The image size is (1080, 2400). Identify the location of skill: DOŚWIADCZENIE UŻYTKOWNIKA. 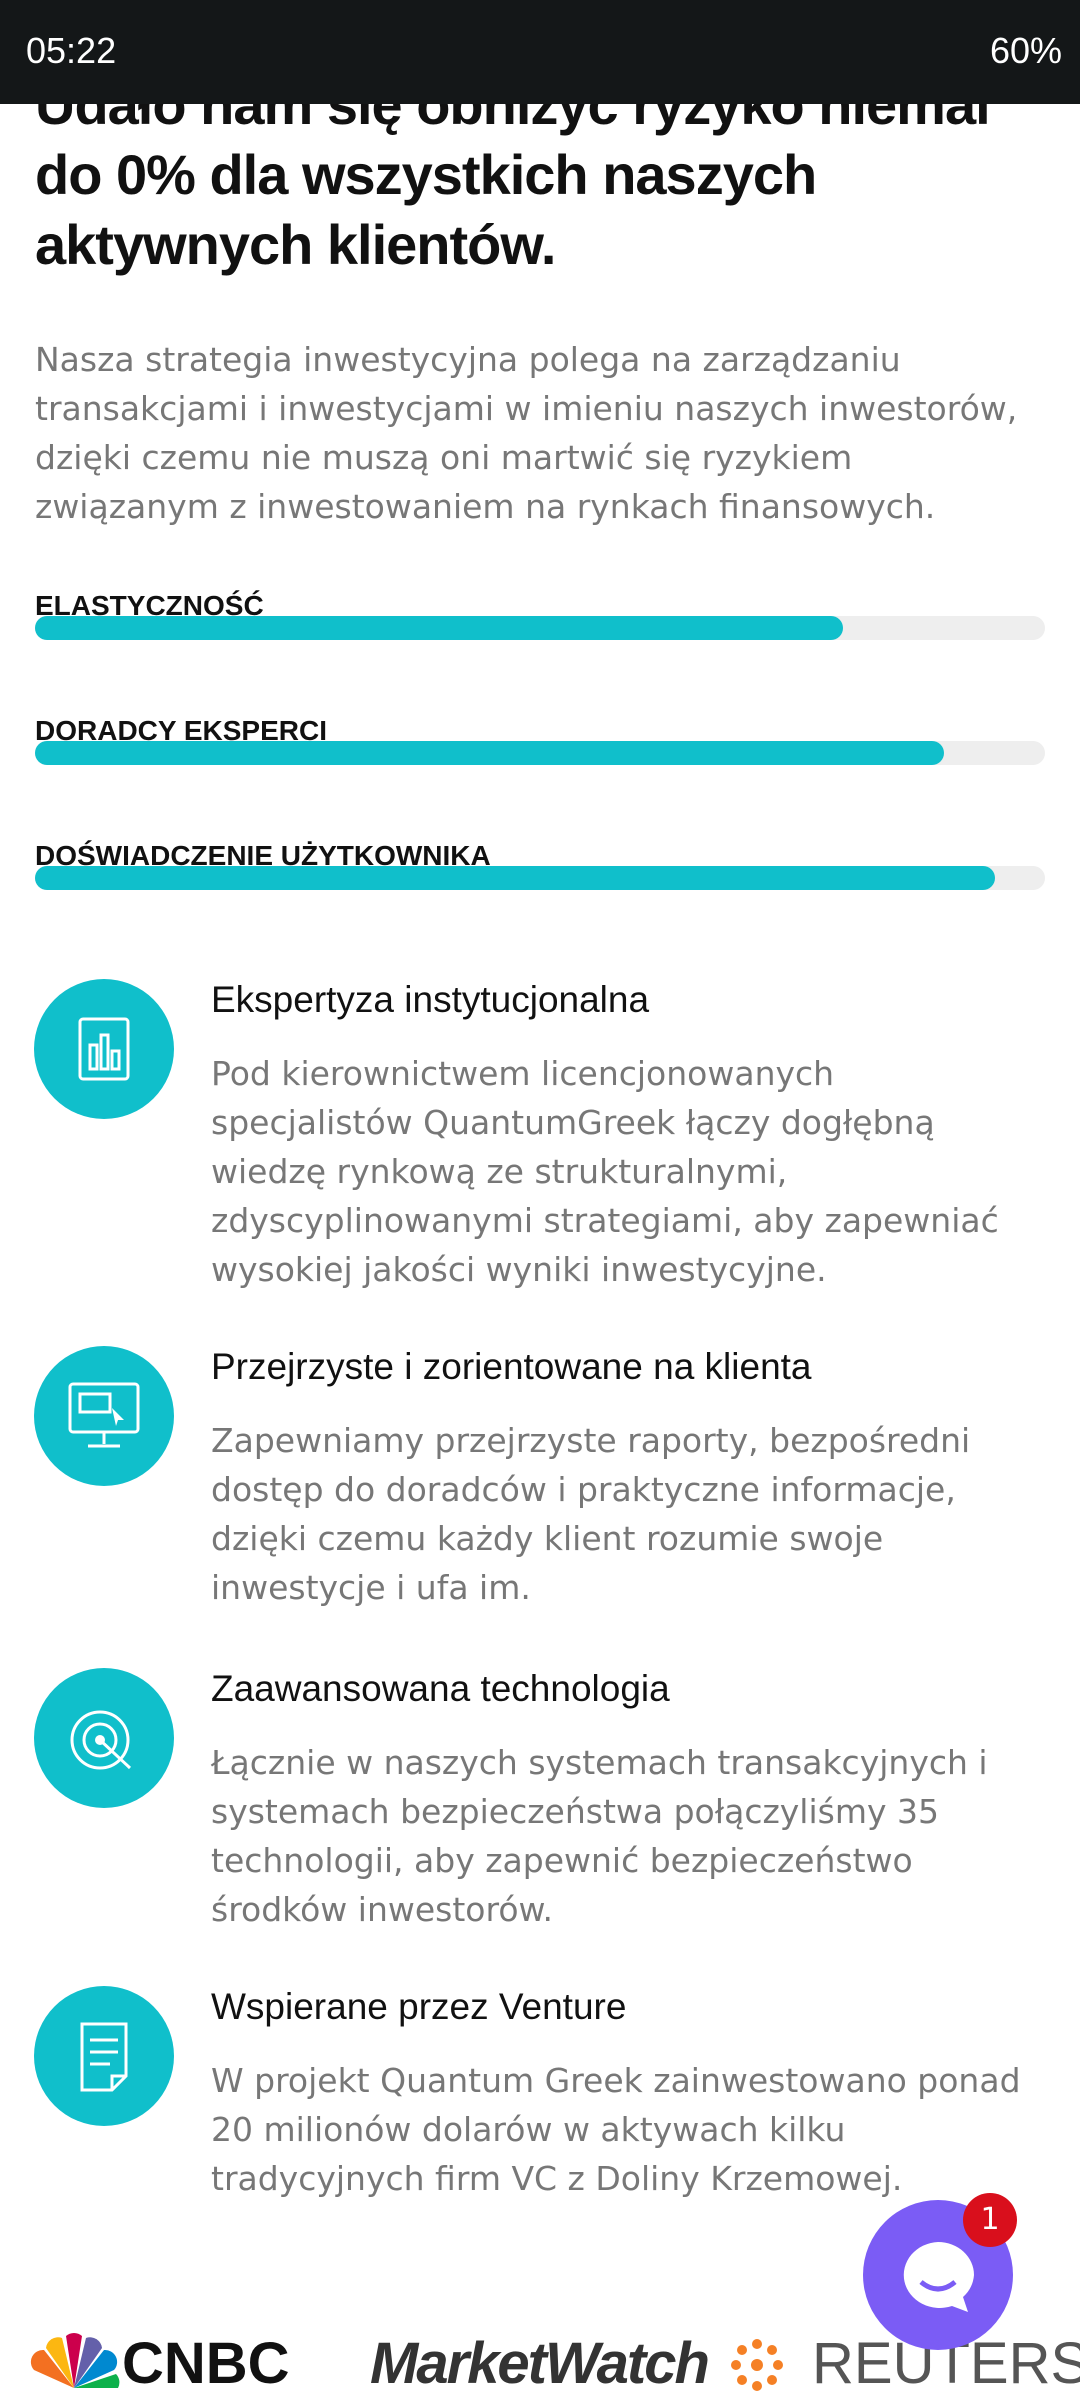
(540, 865).